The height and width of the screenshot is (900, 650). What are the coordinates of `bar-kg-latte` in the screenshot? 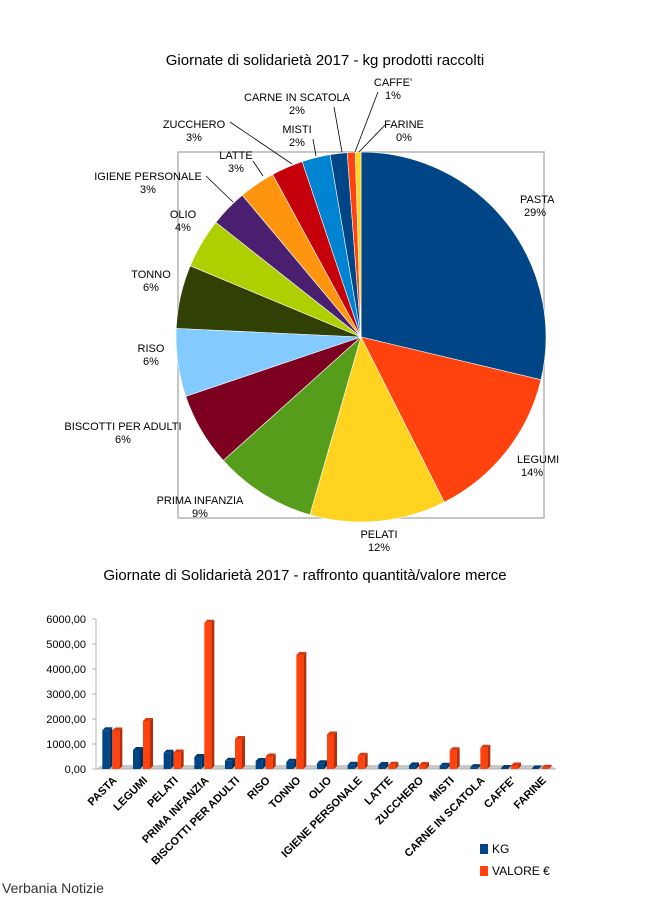 It's located at (383, 765).